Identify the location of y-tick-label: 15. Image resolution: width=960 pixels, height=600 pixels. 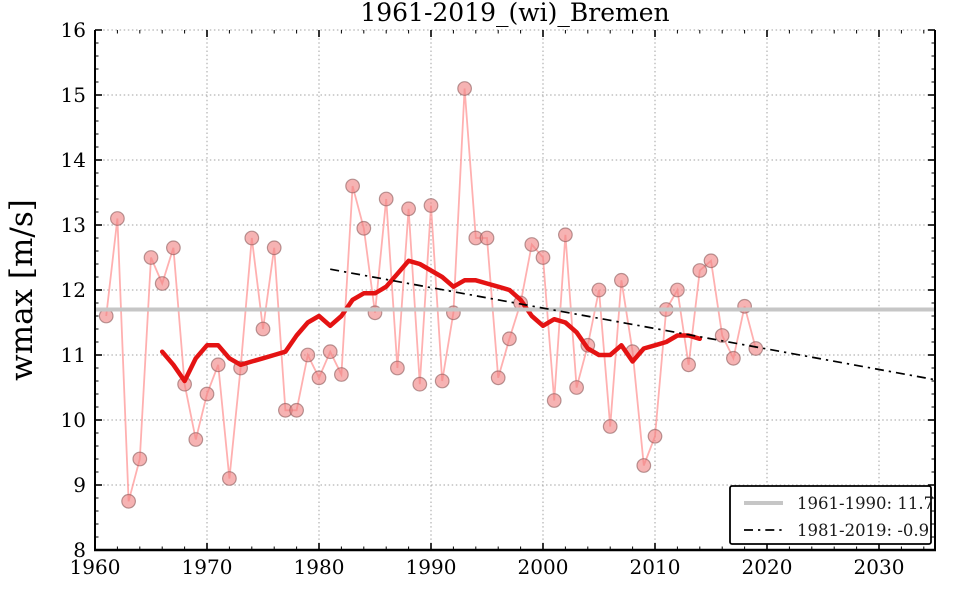
(73, 95).